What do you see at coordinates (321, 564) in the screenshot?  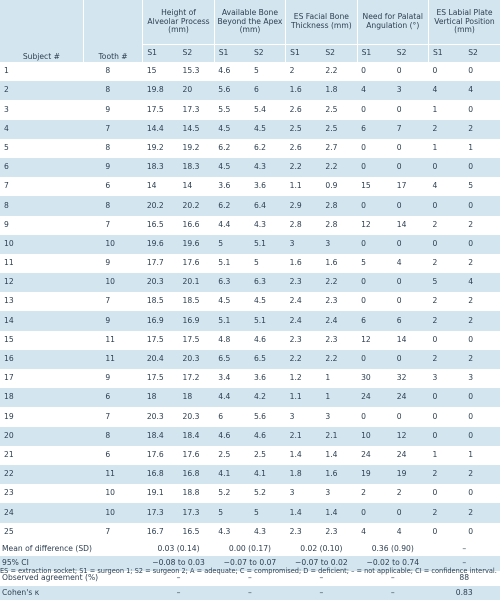 I see `stats-value: −0.07 to 0.02` at bounding box center [321, 564].